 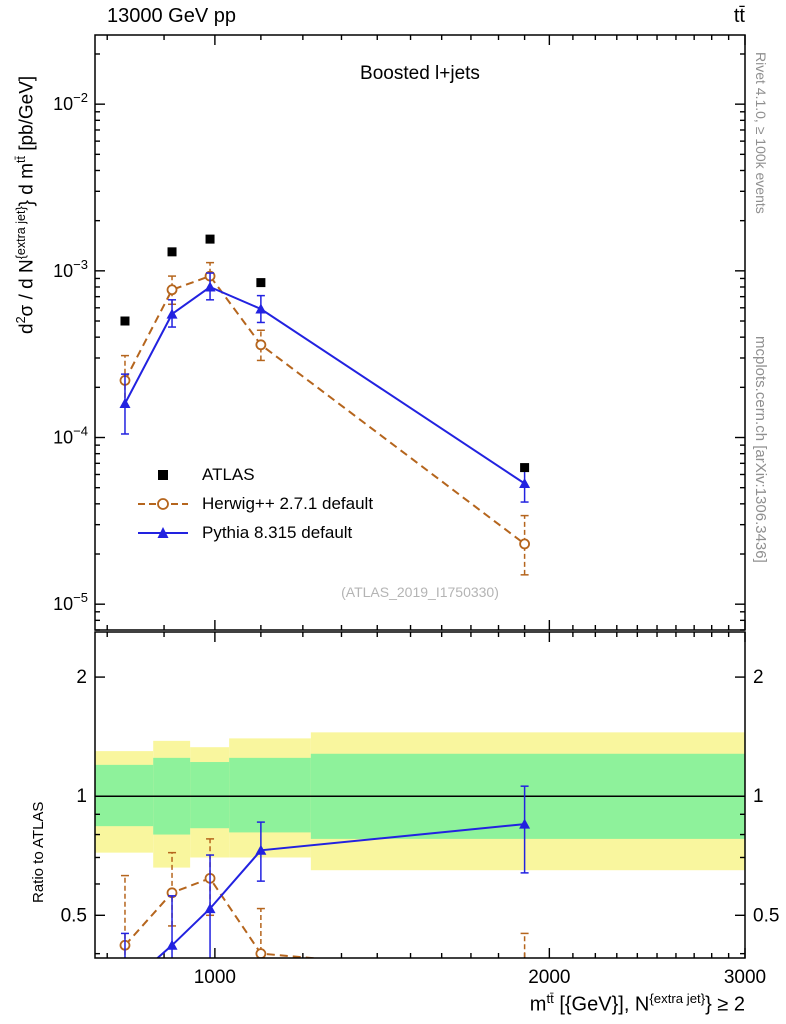 I want to click on process-label: tt̄, so click(x=739, y=16).